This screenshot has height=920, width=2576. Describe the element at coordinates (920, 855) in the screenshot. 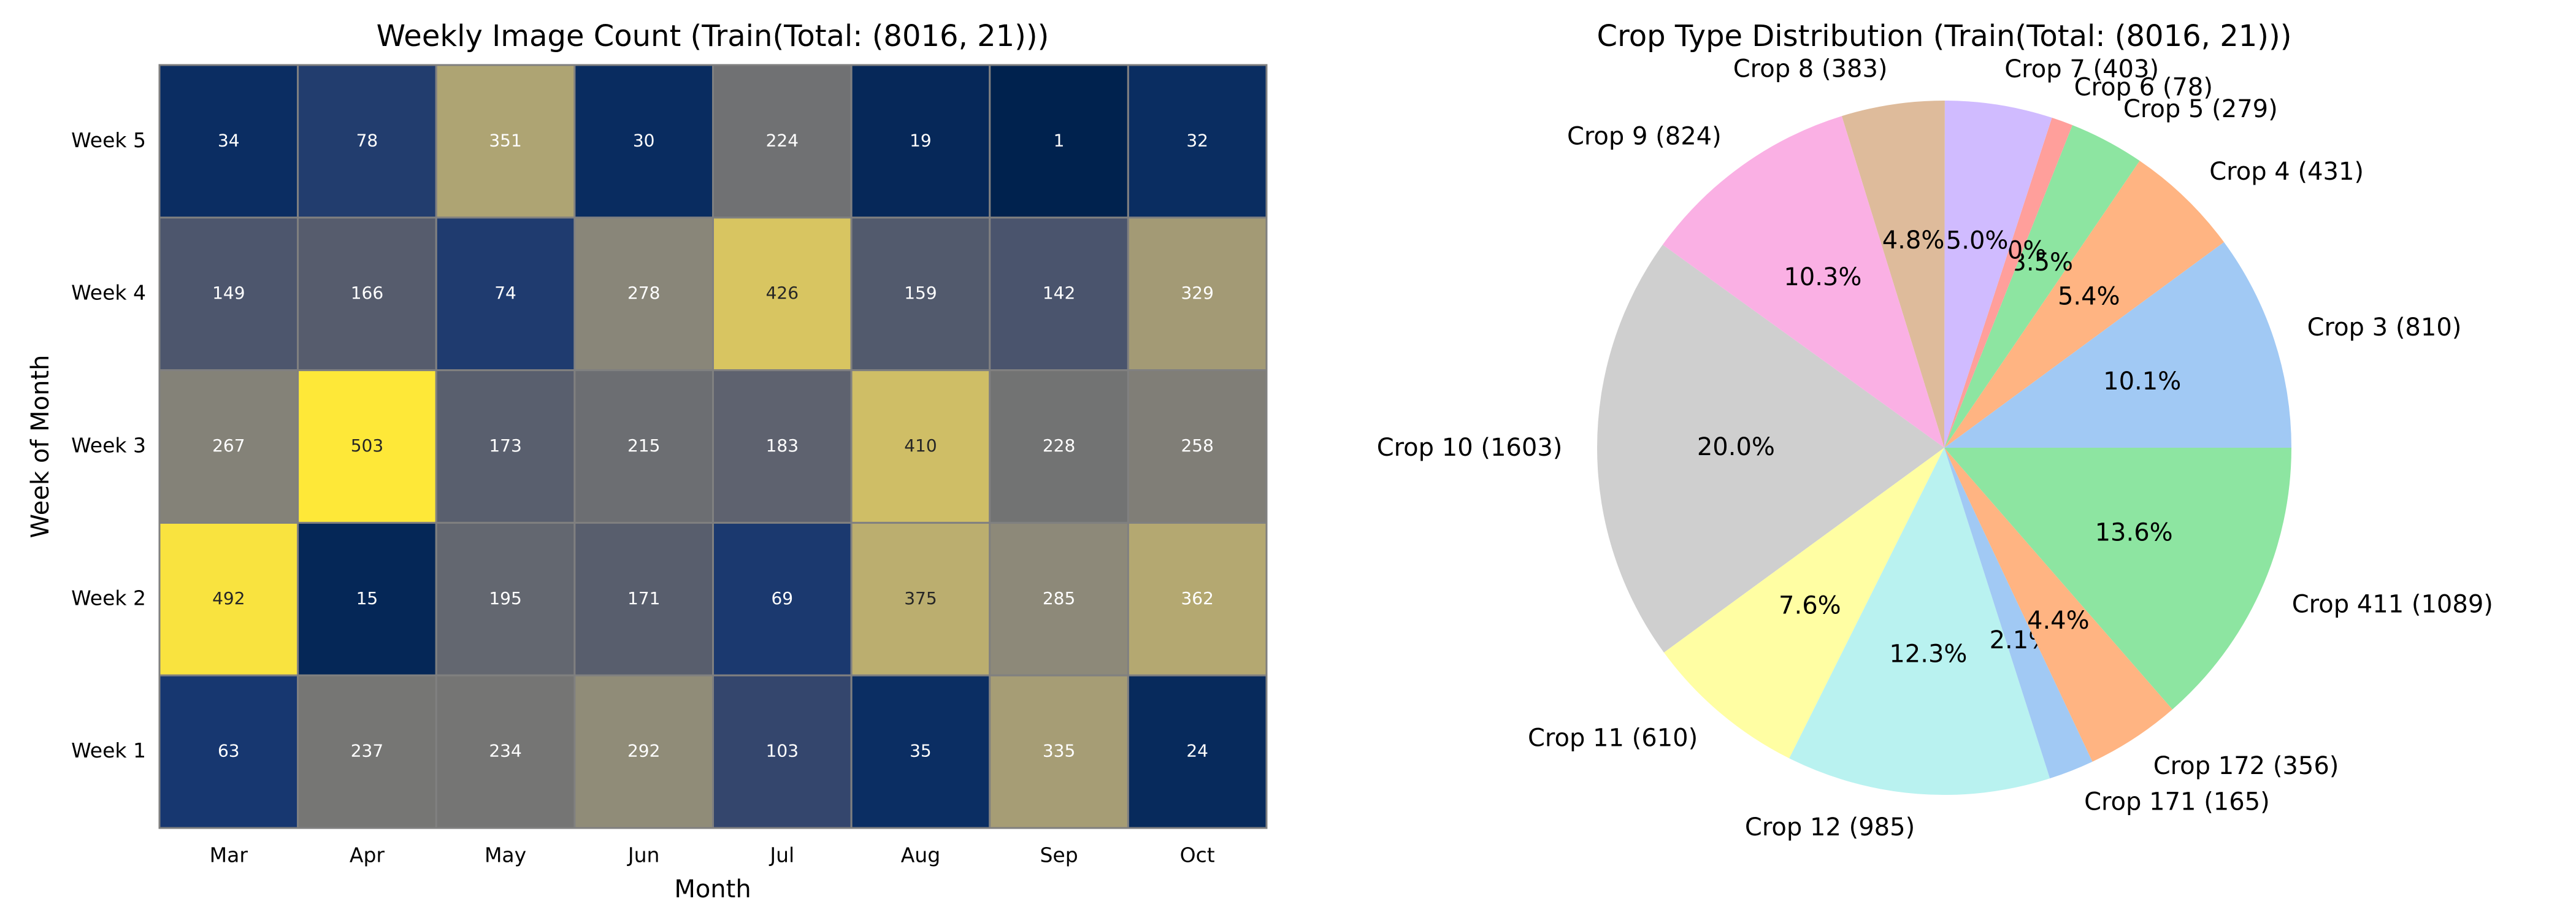

I see `x-tick-label: Aug` at that location.